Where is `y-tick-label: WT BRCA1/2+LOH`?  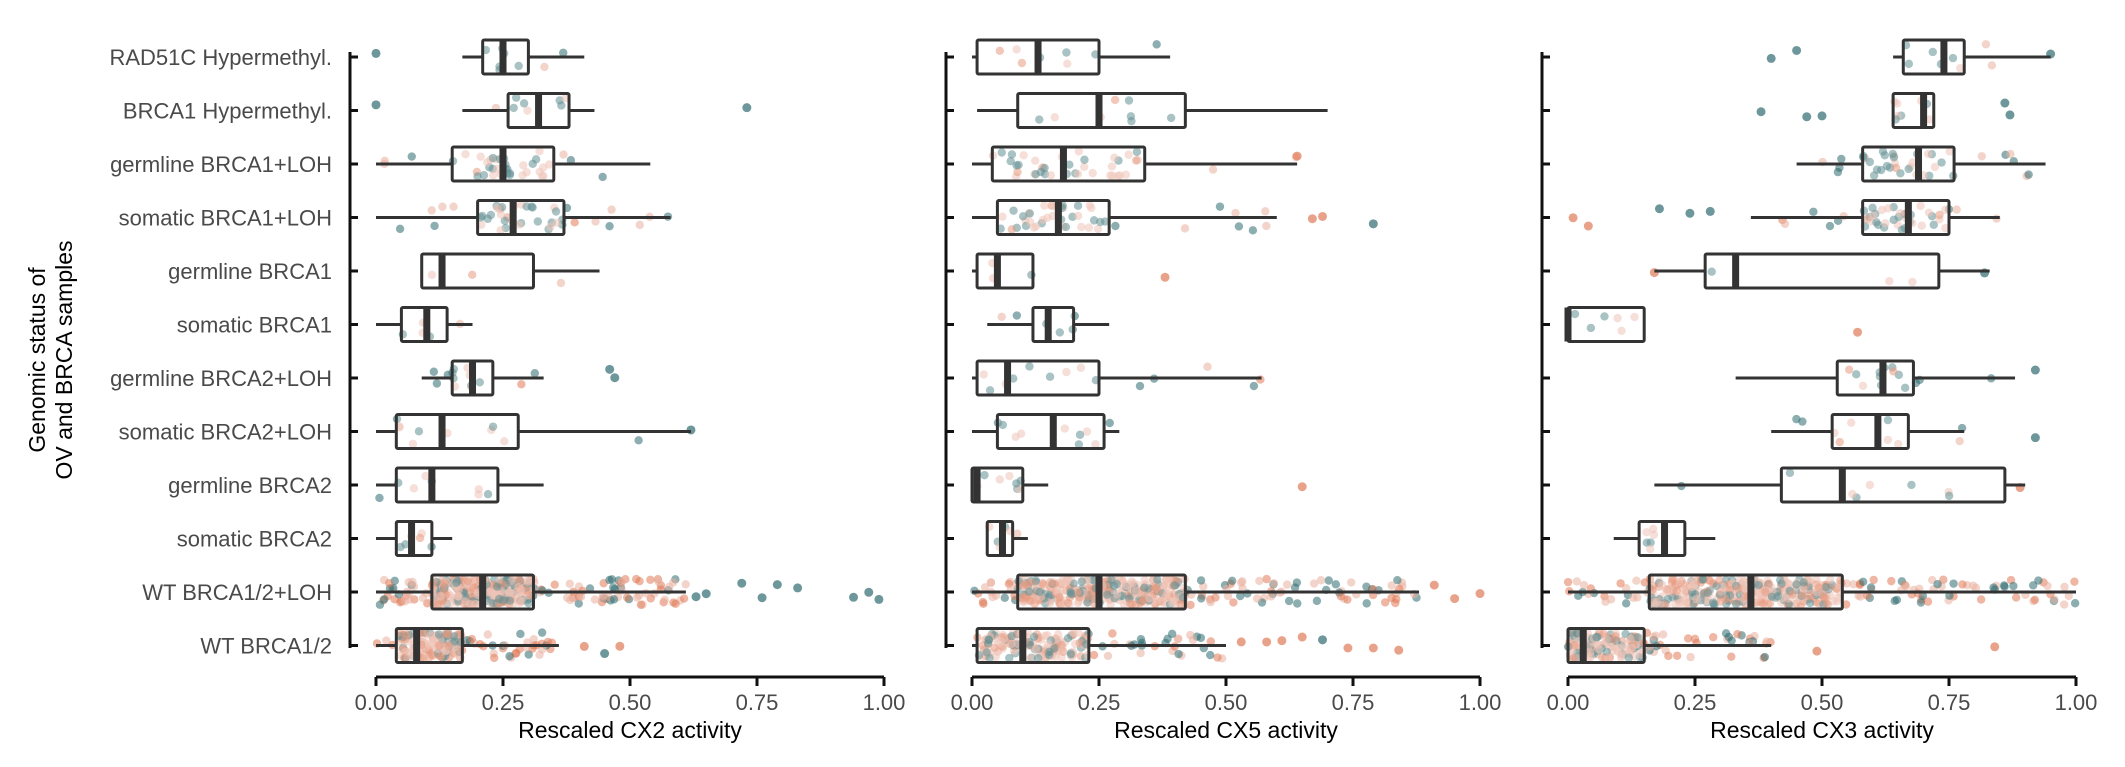
y-tick-label: WT BRCA1/2+LOH is located at coordinates (237, 592).